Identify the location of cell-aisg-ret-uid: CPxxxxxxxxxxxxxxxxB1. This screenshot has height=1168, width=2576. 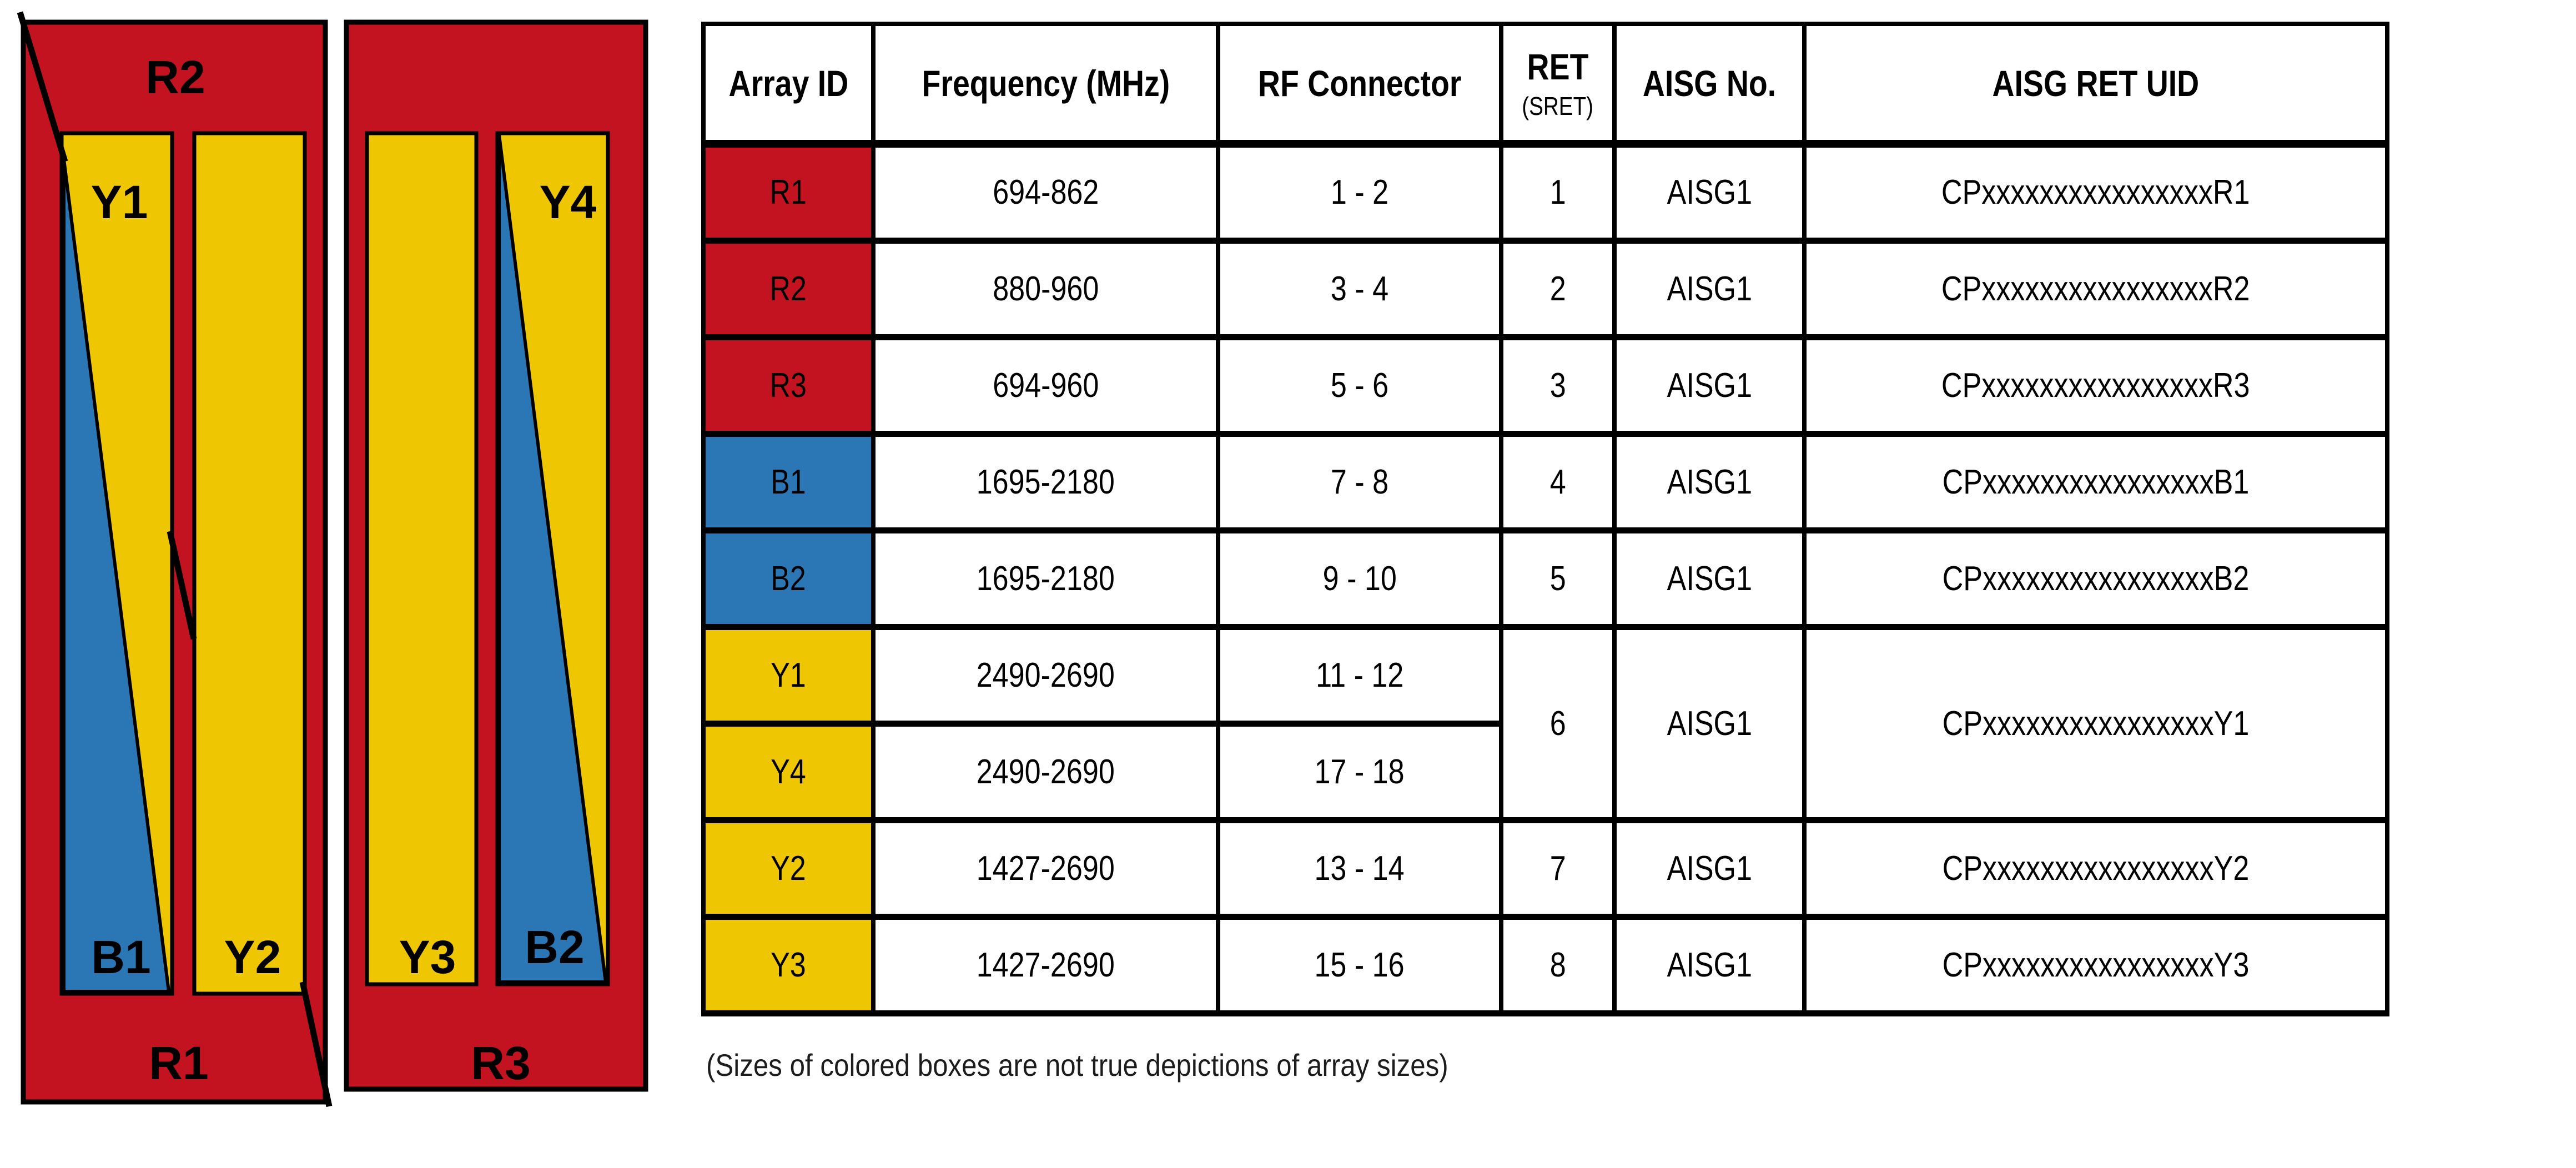
(2095, 481).